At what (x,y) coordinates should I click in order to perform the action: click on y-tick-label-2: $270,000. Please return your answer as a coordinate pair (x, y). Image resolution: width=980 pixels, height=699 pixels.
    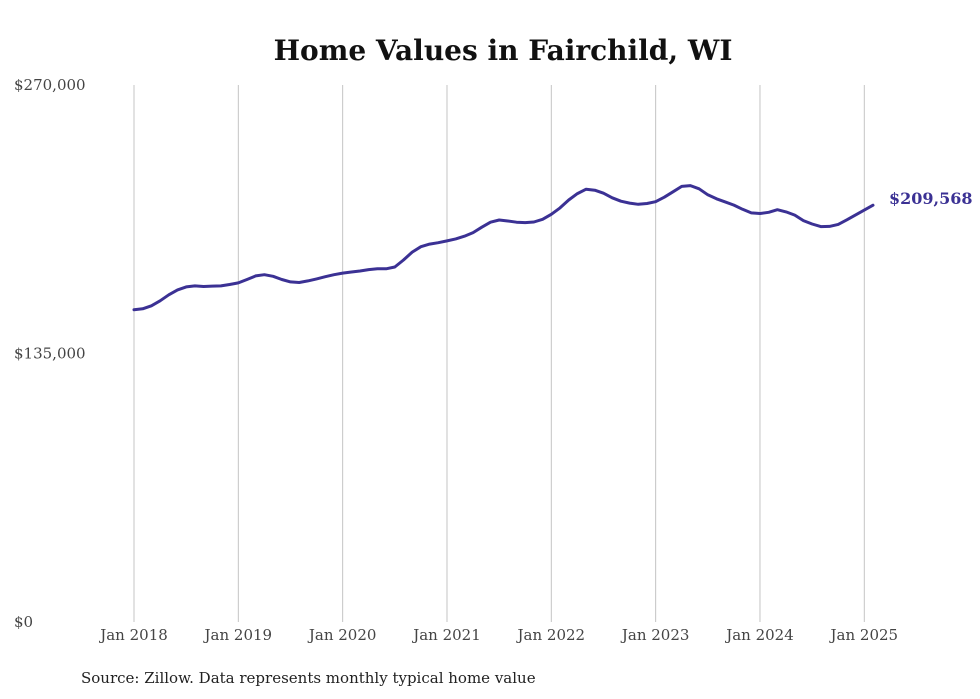
    Looking at the image, I should click on (50, 85).